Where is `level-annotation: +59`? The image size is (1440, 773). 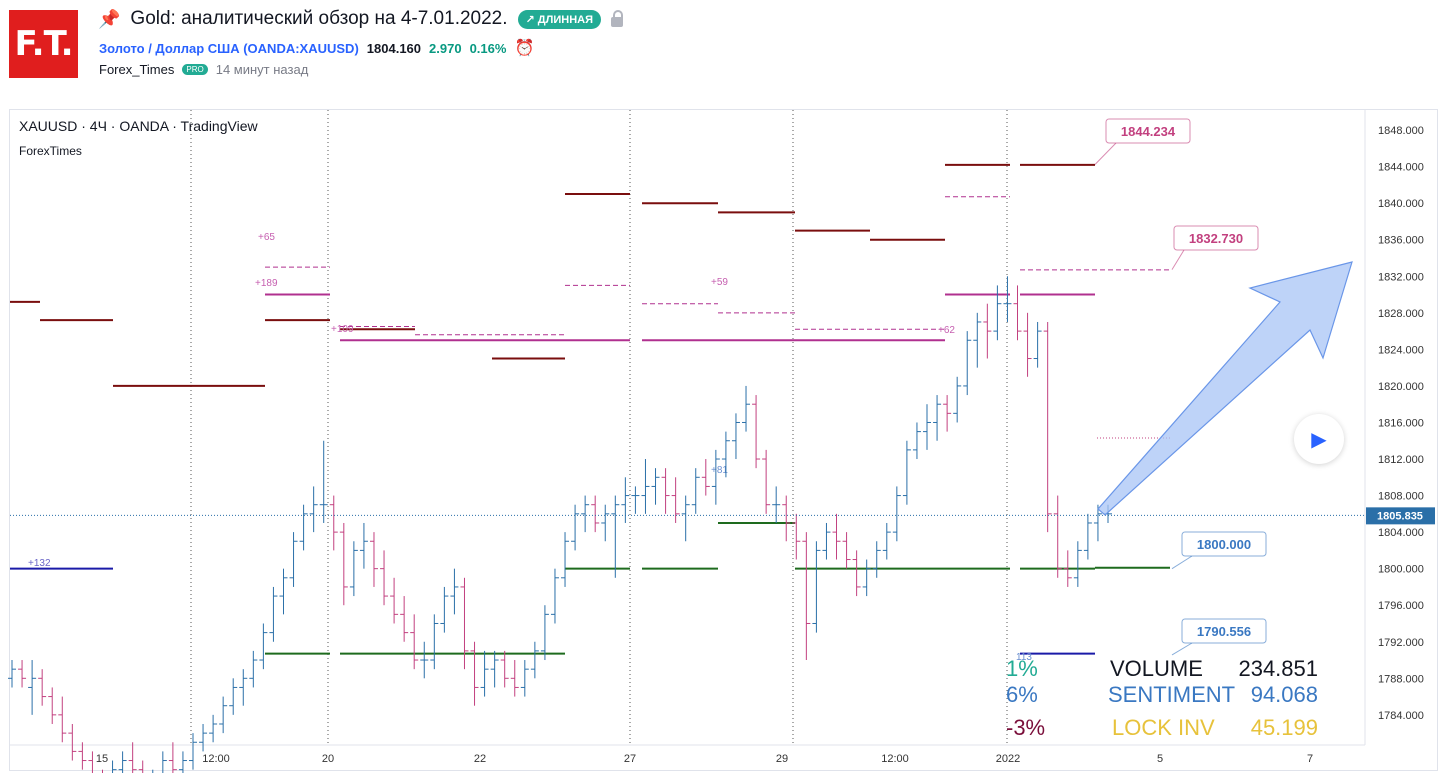 level-annotation: +59 is located at coordinates (719, 282).